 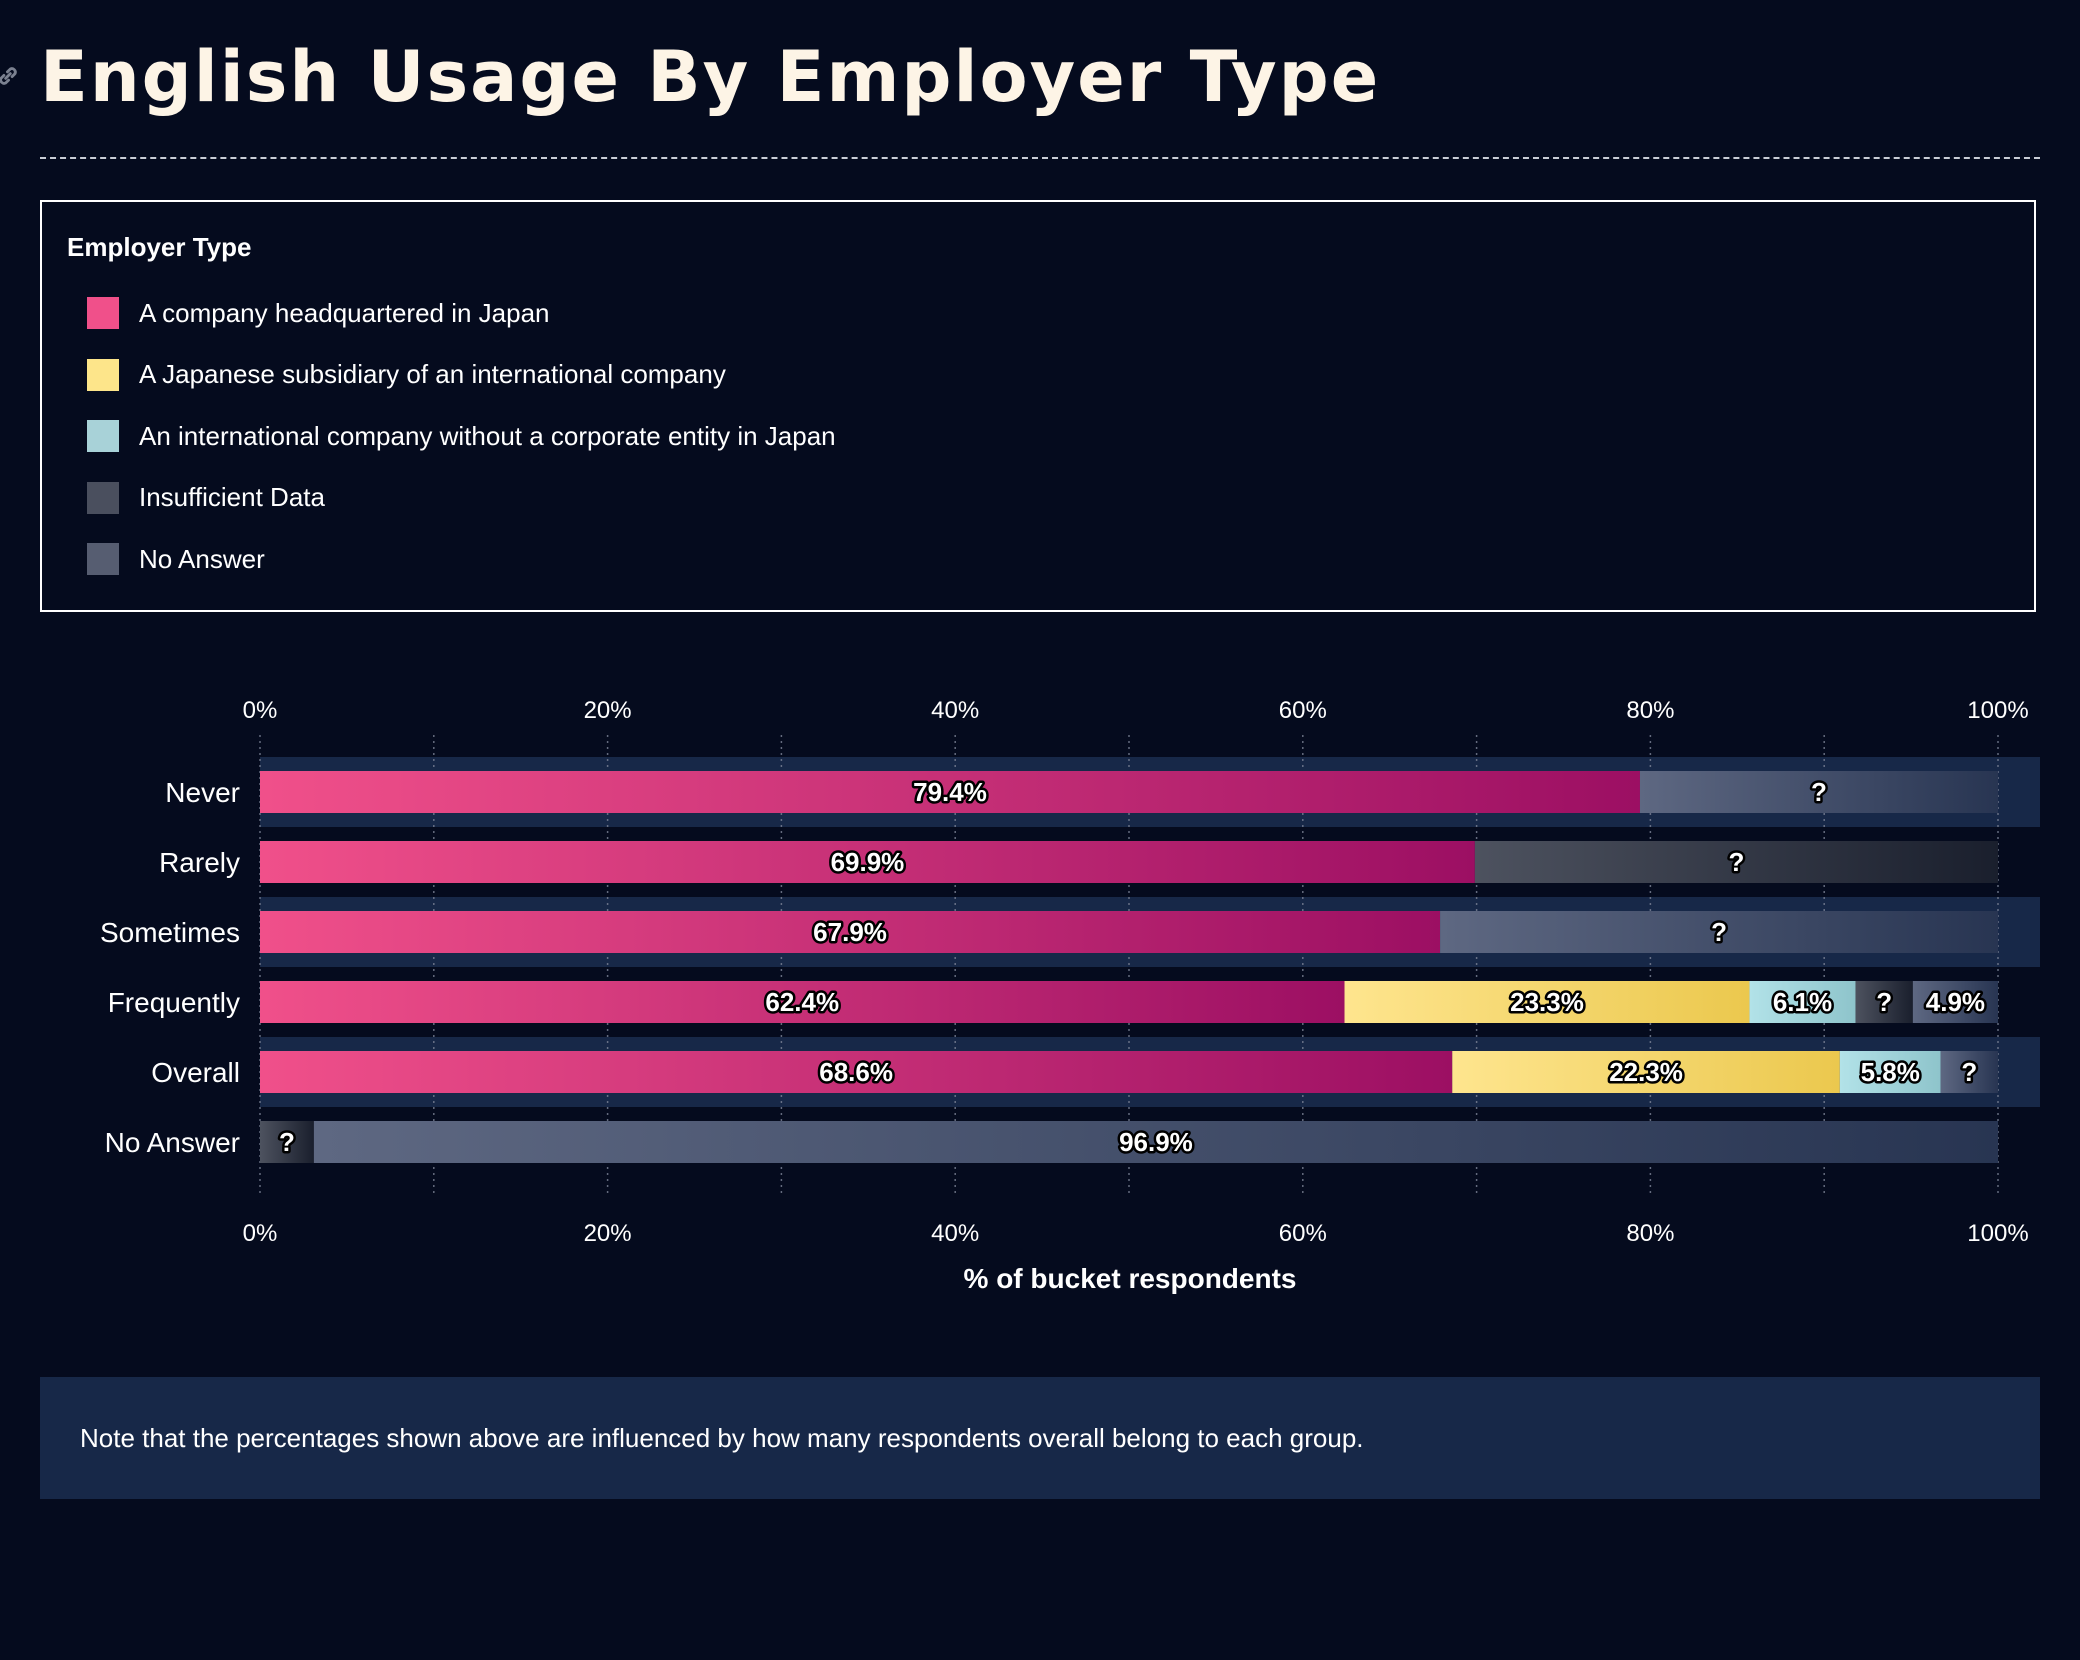 What do you see at coordinates (232, 497) in the screenshot?
I see `legend-label: Insufficient Data` at bounding box center [232, 497].